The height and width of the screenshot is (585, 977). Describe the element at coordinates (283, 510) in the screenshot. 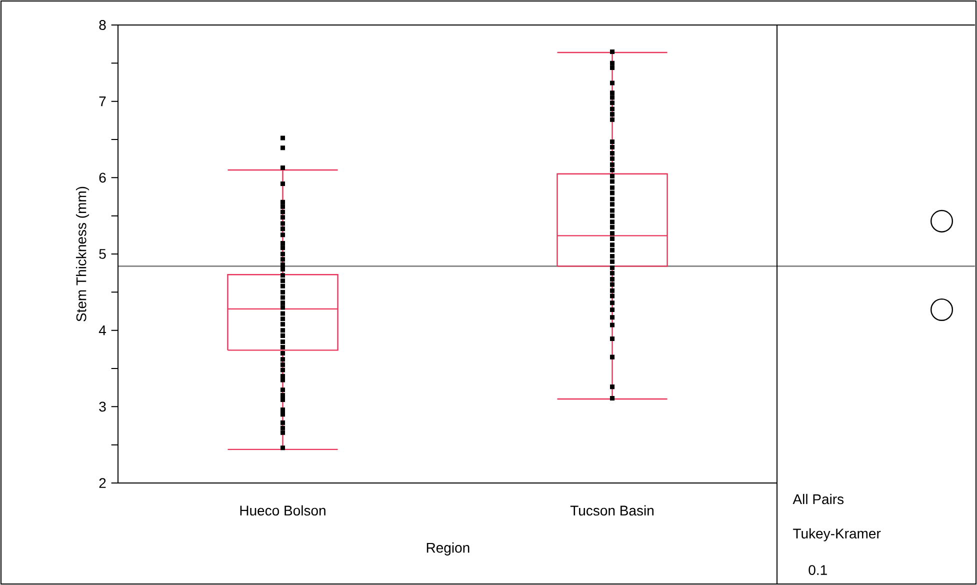

I see `x-tick-label: Hueco Bolson` at that location.